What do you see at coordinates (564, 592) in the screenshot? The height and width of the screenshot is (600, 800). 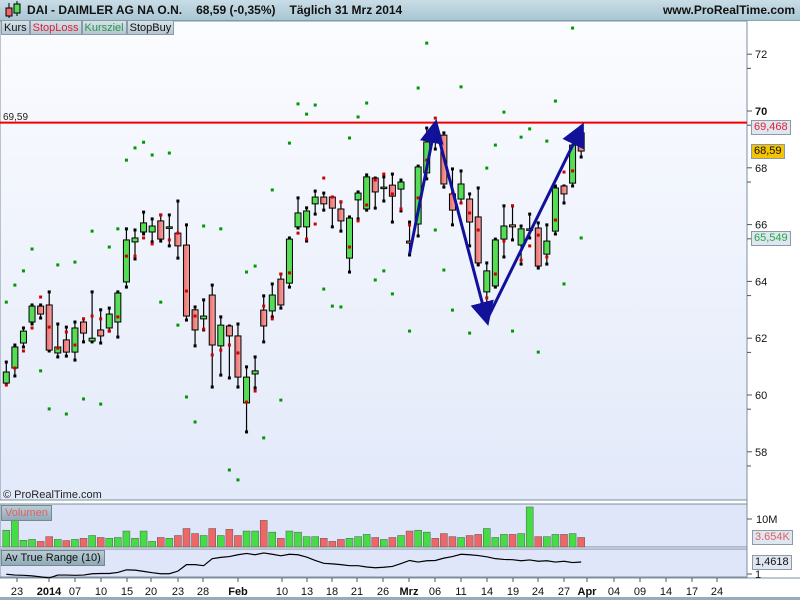 I see `date-tick-label: 27` at bounding box center [564, 592].